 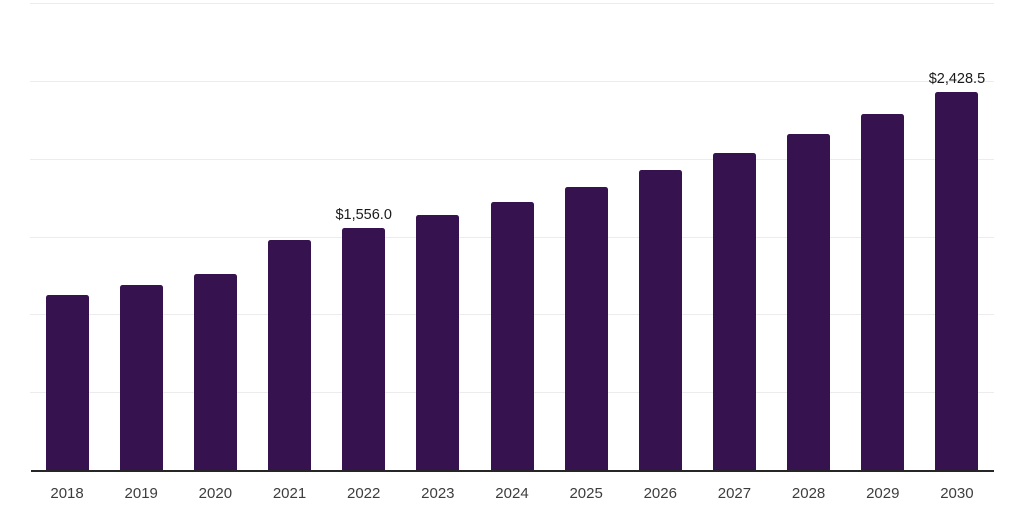 I want to click on x-tick-label: 2021, so click(x=289, y=493).